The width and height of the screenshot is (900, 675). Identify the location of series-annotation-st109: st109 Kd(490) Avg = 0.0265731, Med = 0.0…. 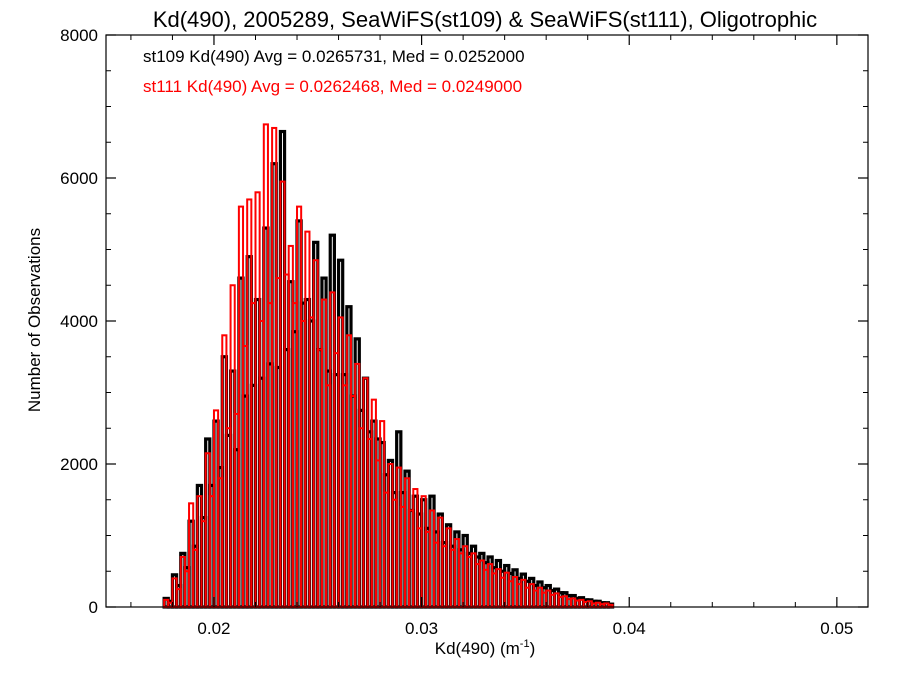
(334, 56).